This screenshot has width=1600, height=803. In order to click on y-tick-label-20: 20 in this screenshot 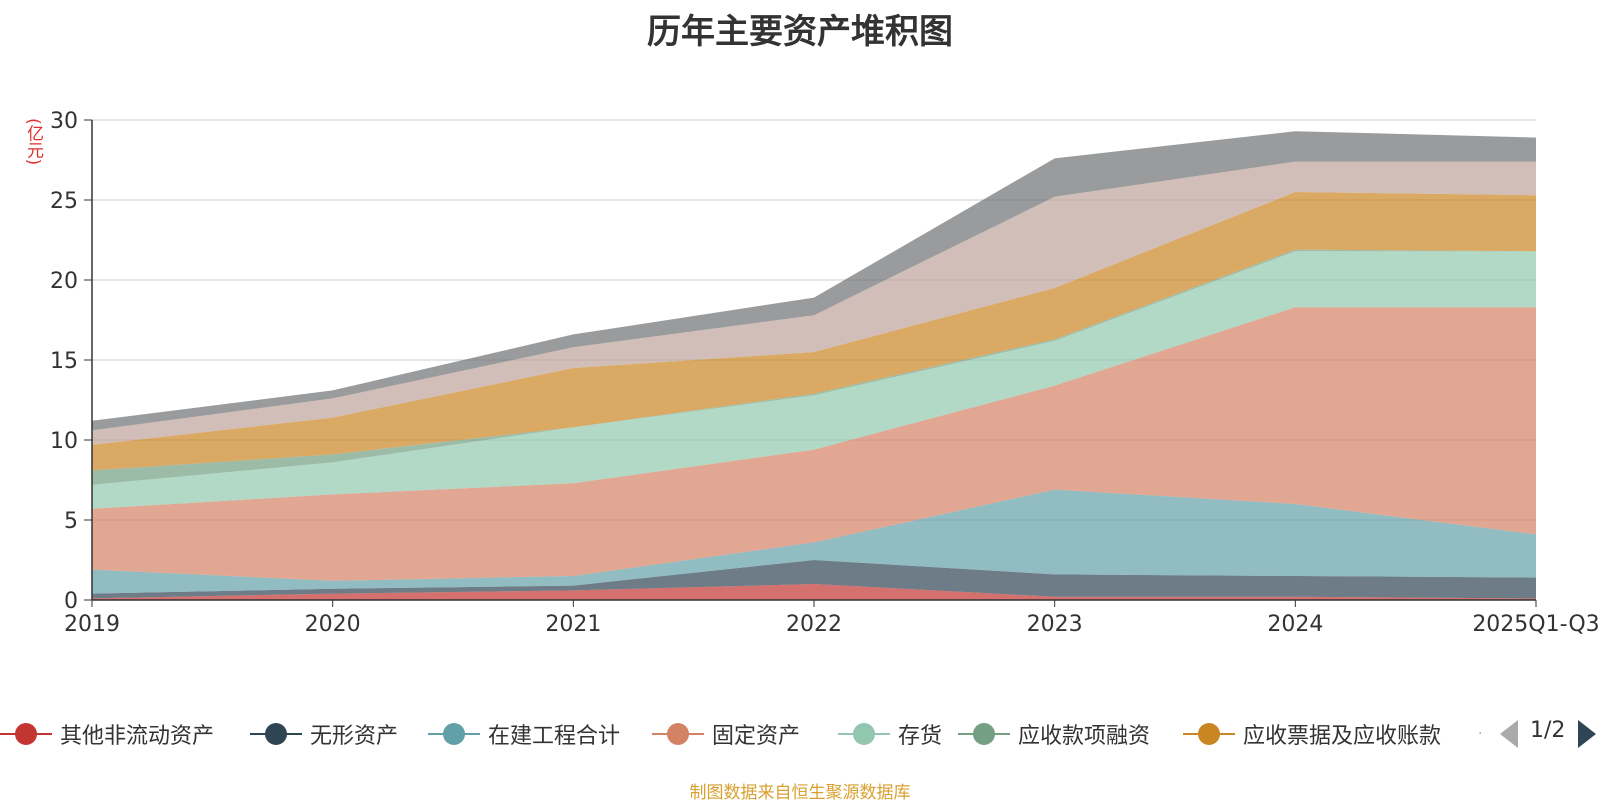, I will do `click(64, 281)`.